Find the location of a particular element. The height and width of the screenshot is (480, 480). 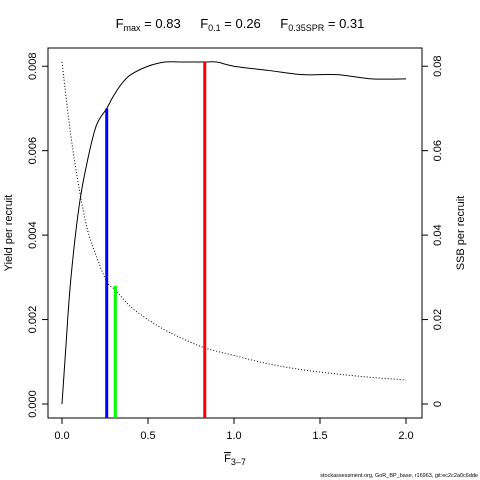

title-term-subscript: max is located at coordinates (133, 28).